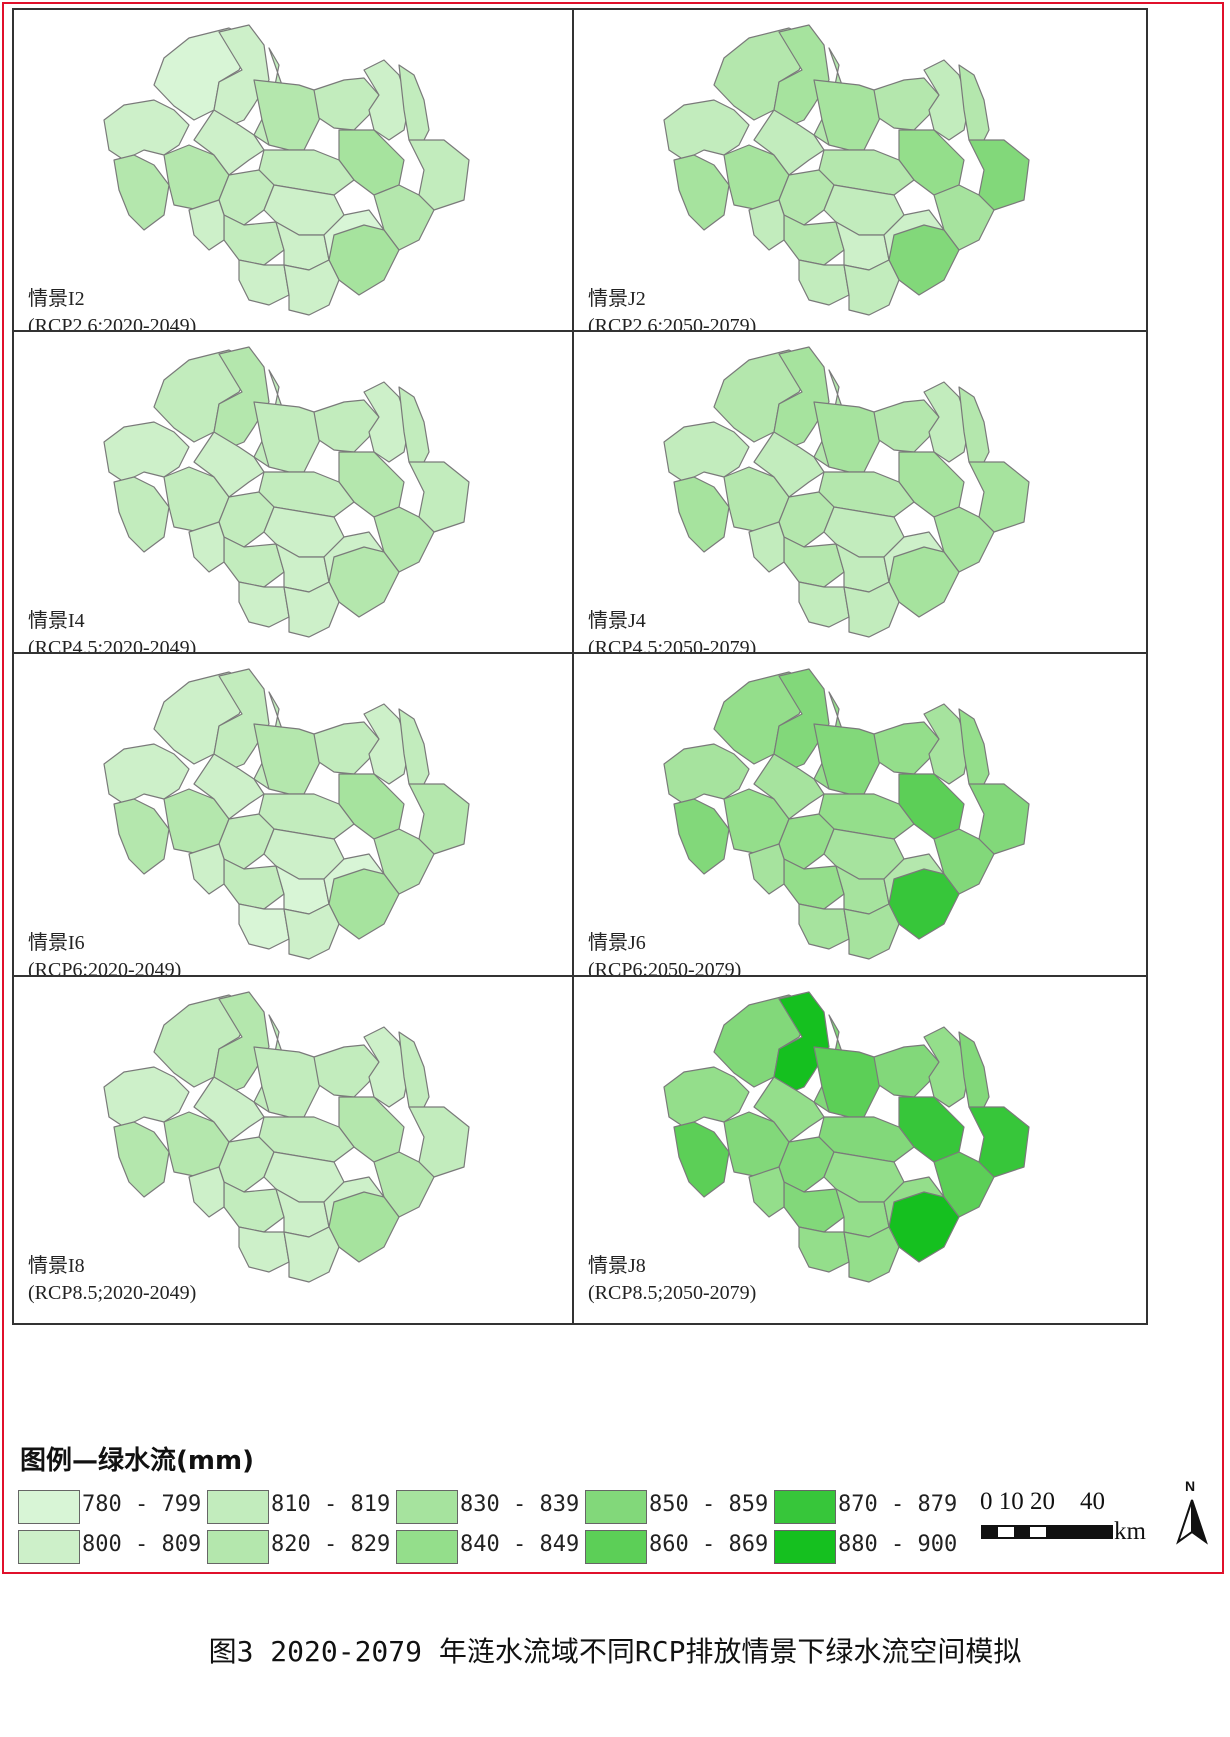 This screenshot has height=1737, width=1230. I want to click on scenario-subtitle: (RCP8.5;2020-2049), so click(112, 1293).